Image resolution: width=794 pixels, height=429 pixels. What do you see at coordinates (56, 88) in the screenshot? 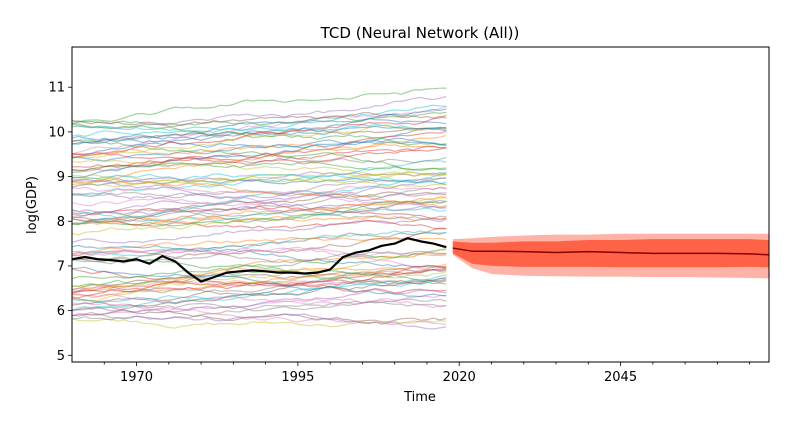
I see `y-tick-label: 11` at bounding box center [56, 88].